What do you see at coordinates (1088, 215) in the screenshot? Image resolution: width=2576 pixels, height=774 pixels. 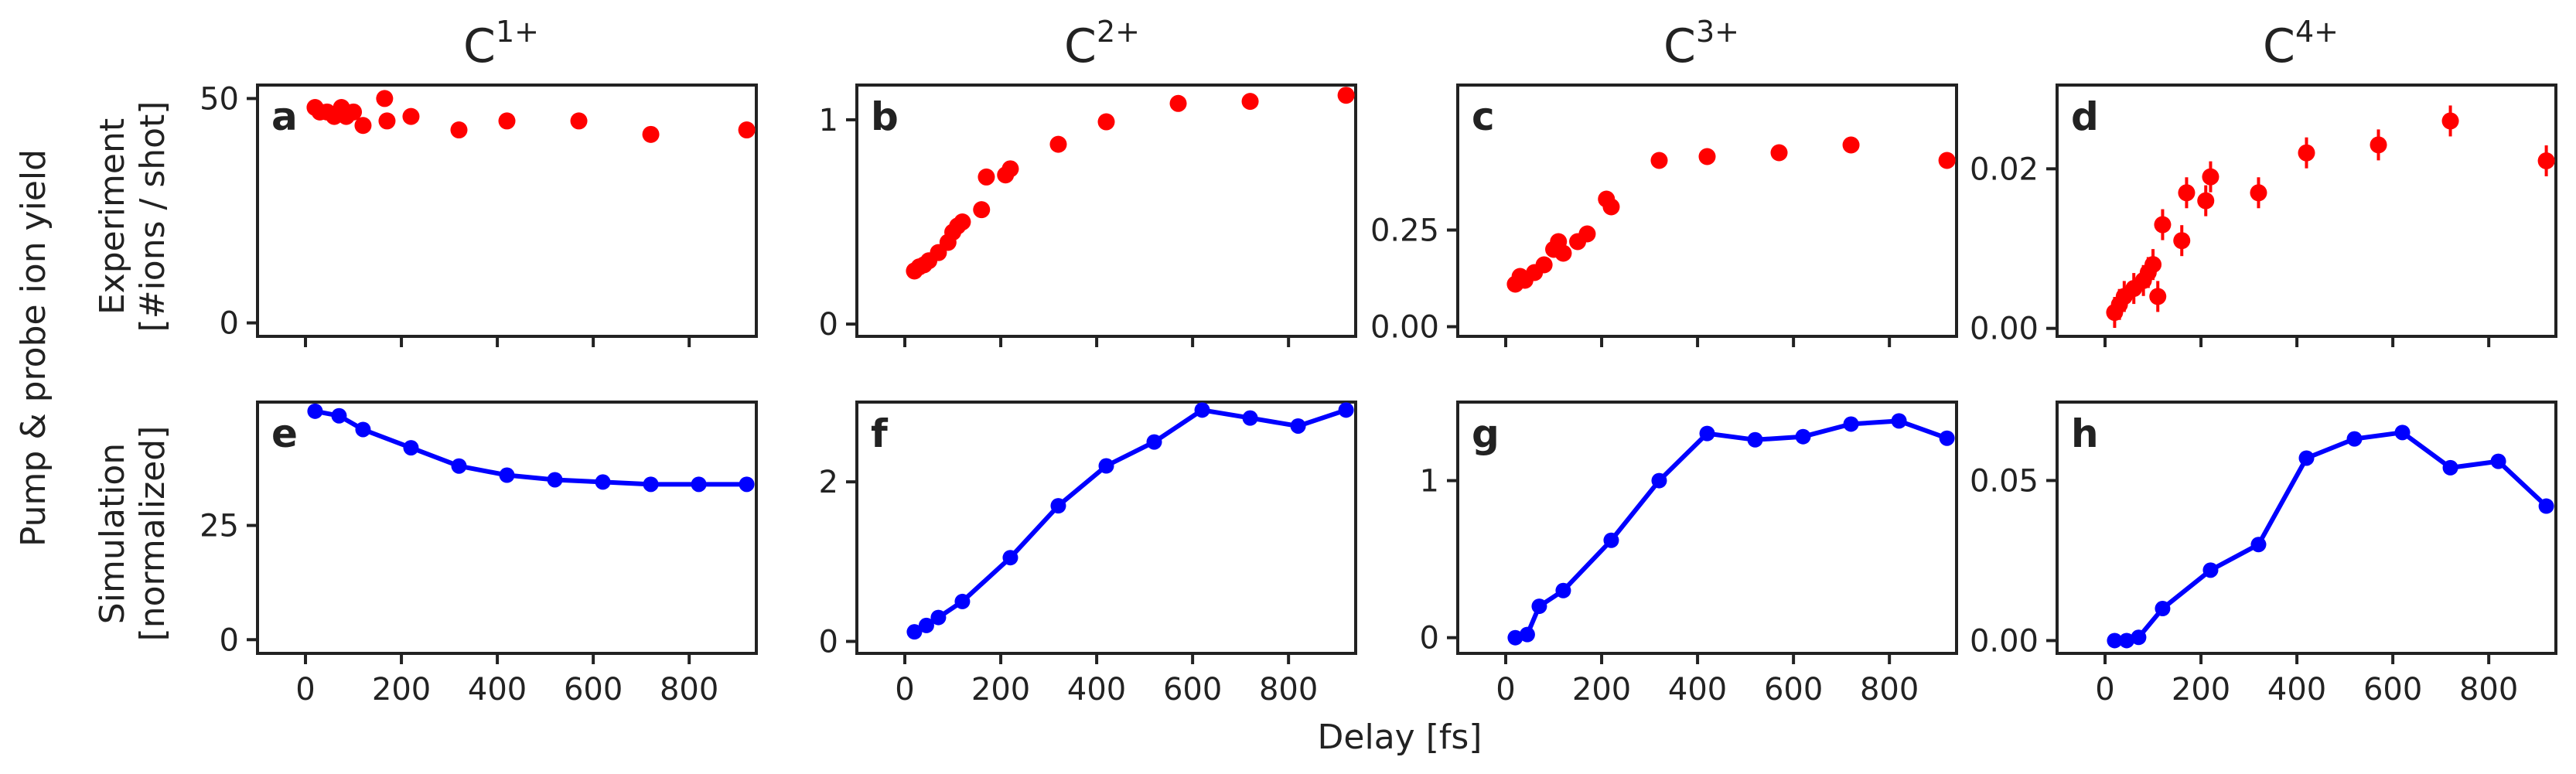 I see `panel-b: 0 1 b` at bounding box center [1088, 215].